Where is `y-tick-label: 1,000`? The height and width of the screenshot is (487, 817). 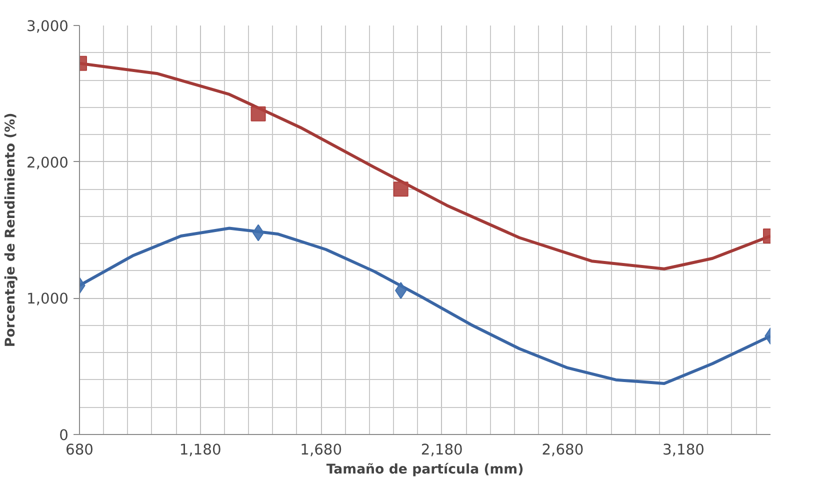 y-tick-label: 1,000 is located at coordinates (47, 299).